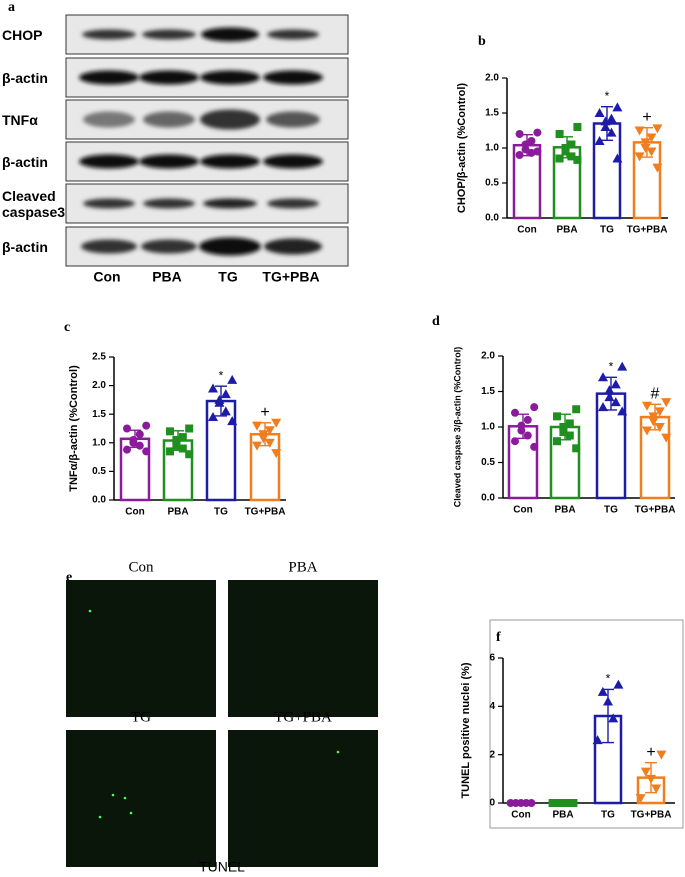  What do you see at coordinates (492, 706) in the screenshot?
I see `y-tick-label: 4` at bounding box center [492, 706].